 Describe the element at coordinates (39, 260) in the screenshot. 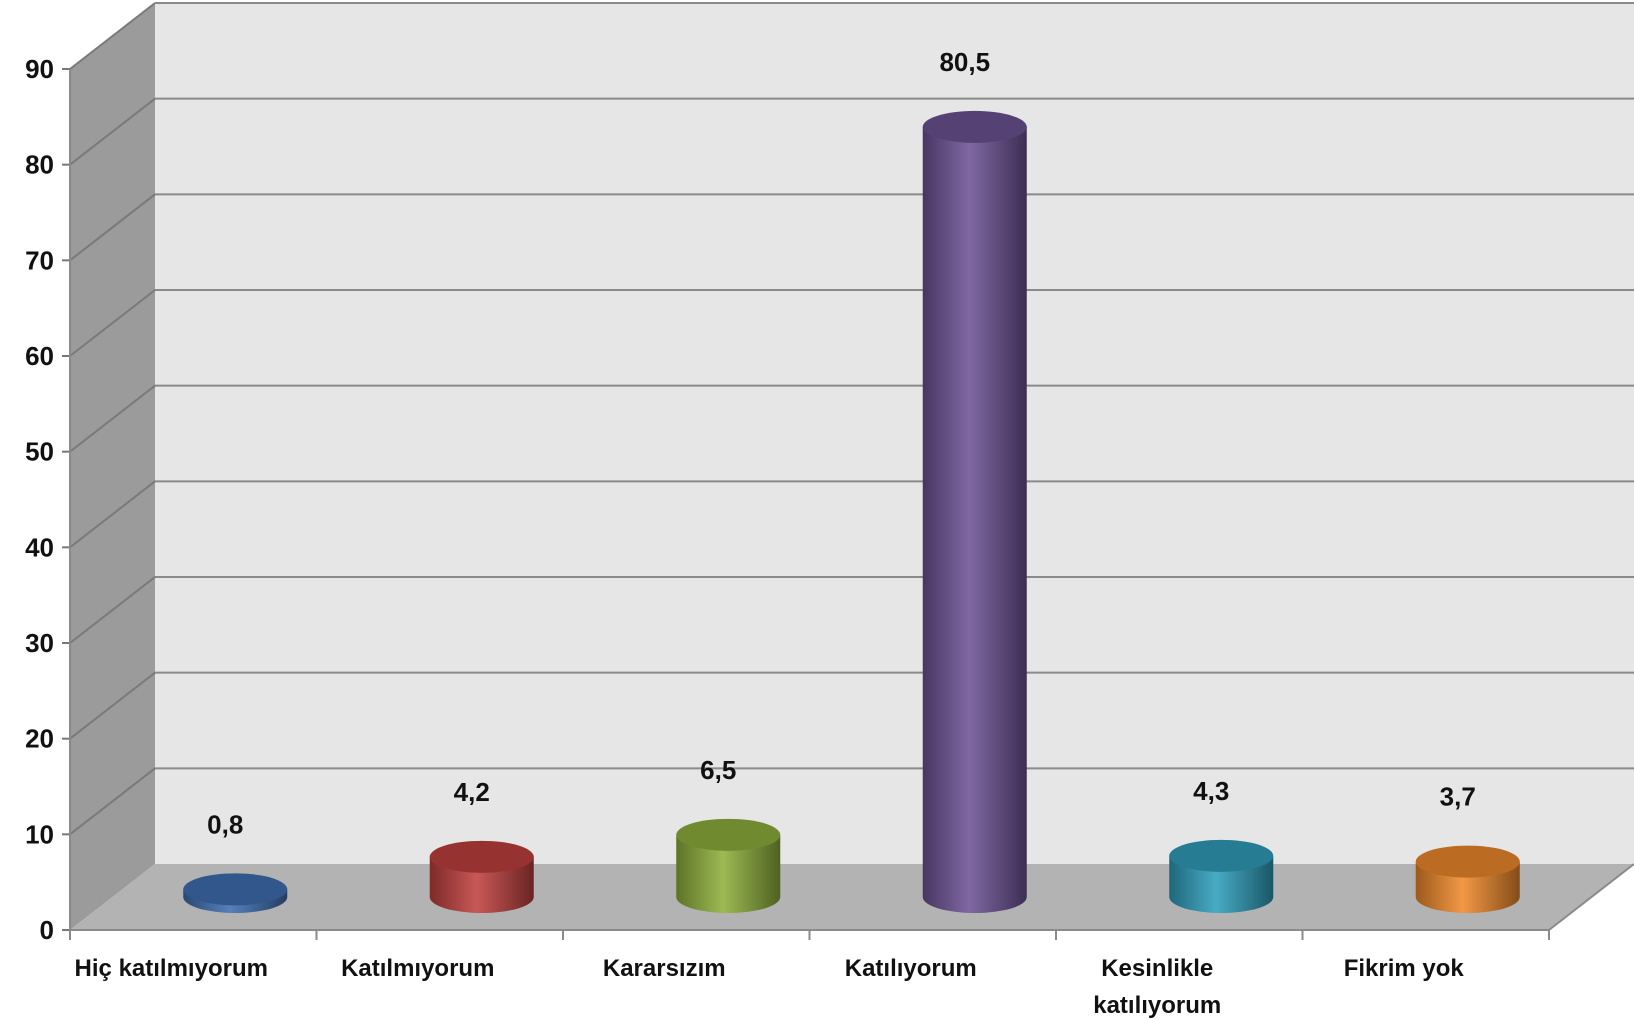

I see `y-tick-label: 70` at that location.